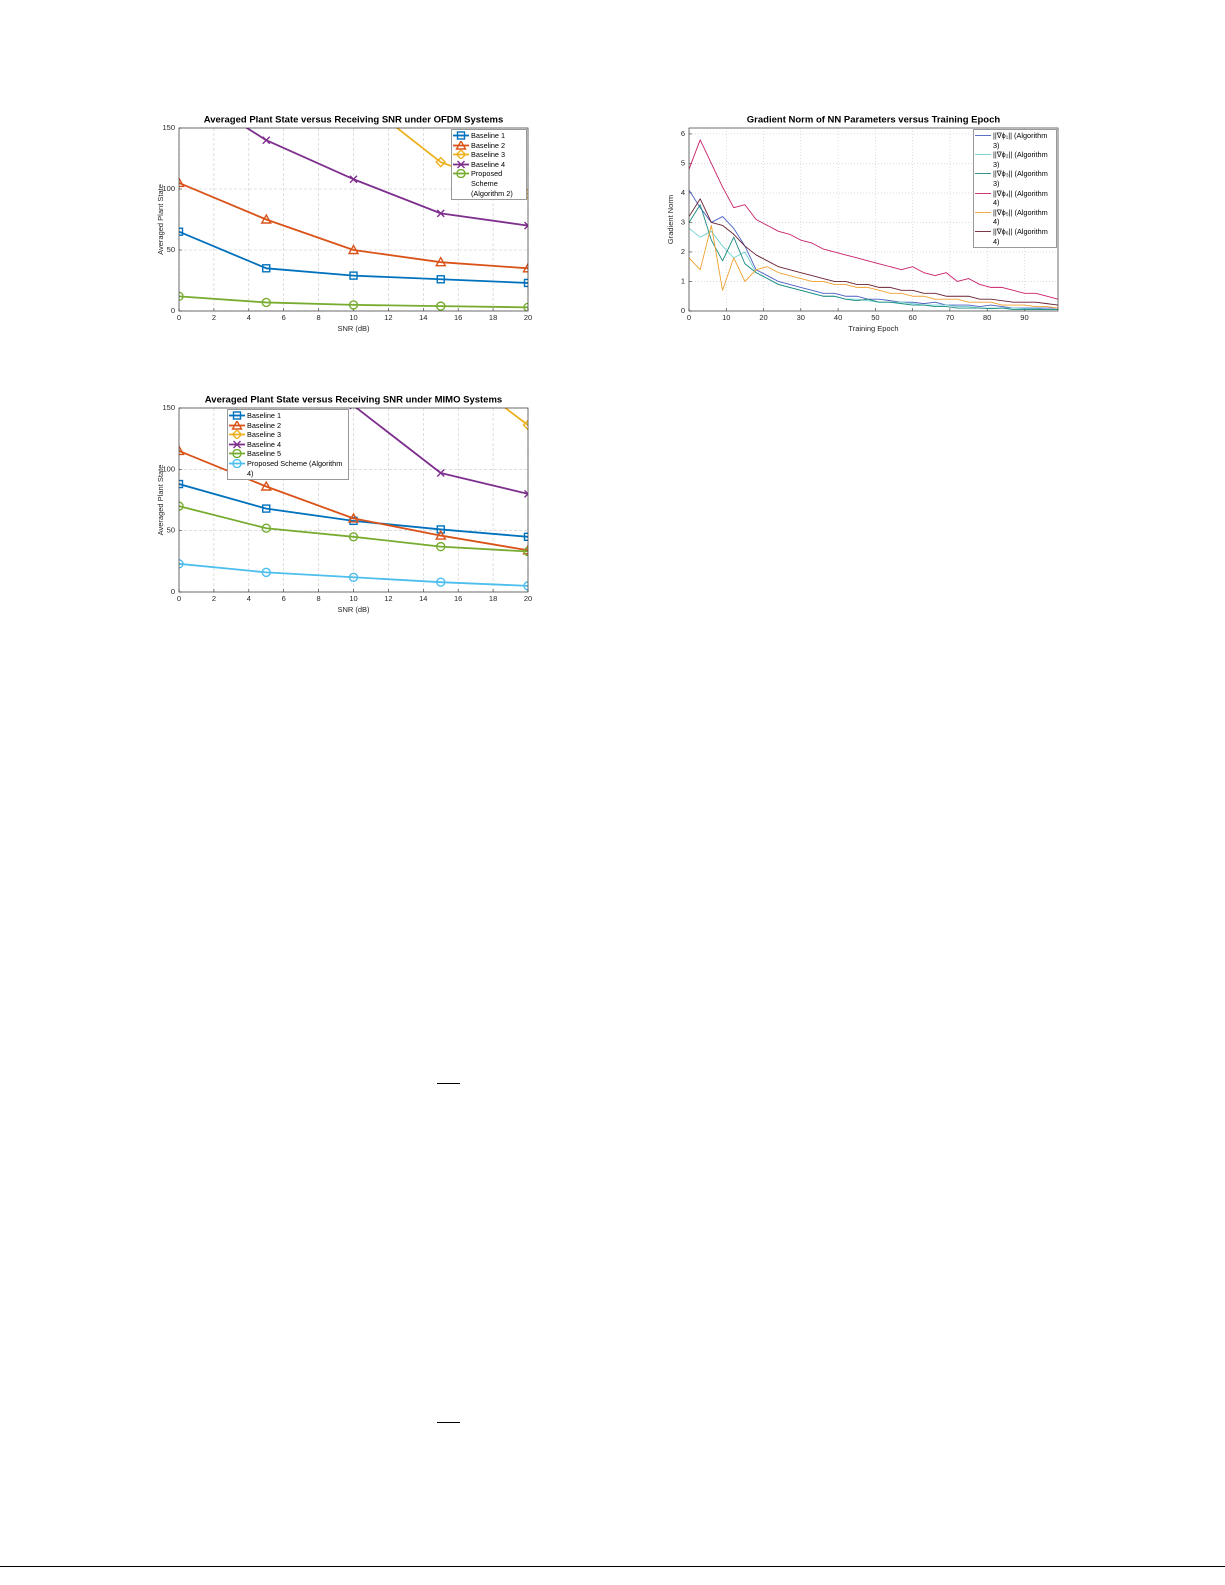 The height and width of the screenshot is (1585, 1225). I want to click on legend-item: ||∇ϕ₃|| (Algorithm 3), so click(1014, 178).